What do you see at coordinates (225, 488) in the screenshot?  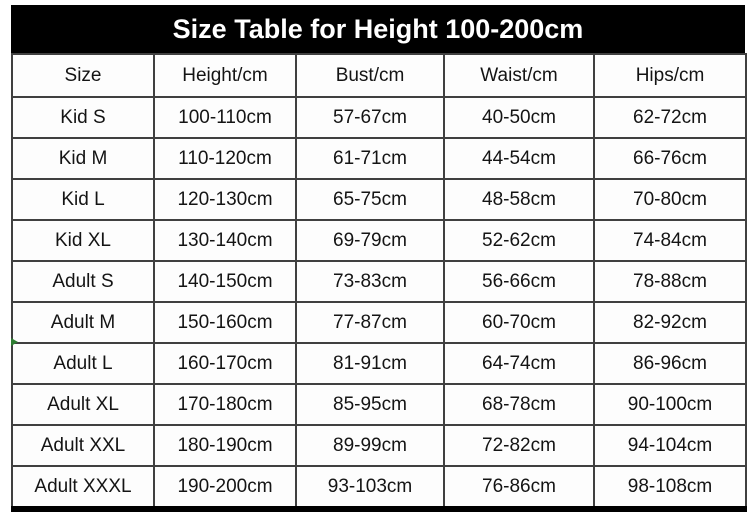 I see `measurement-cell: 190-200cm` at bounding box center [225, 488].